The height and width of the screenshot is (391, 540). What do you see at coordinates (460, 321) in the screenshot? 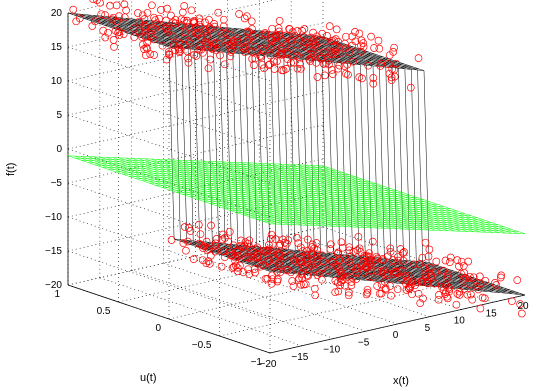
I see `x-tick-label: 10` at bounding box center [460, 321].